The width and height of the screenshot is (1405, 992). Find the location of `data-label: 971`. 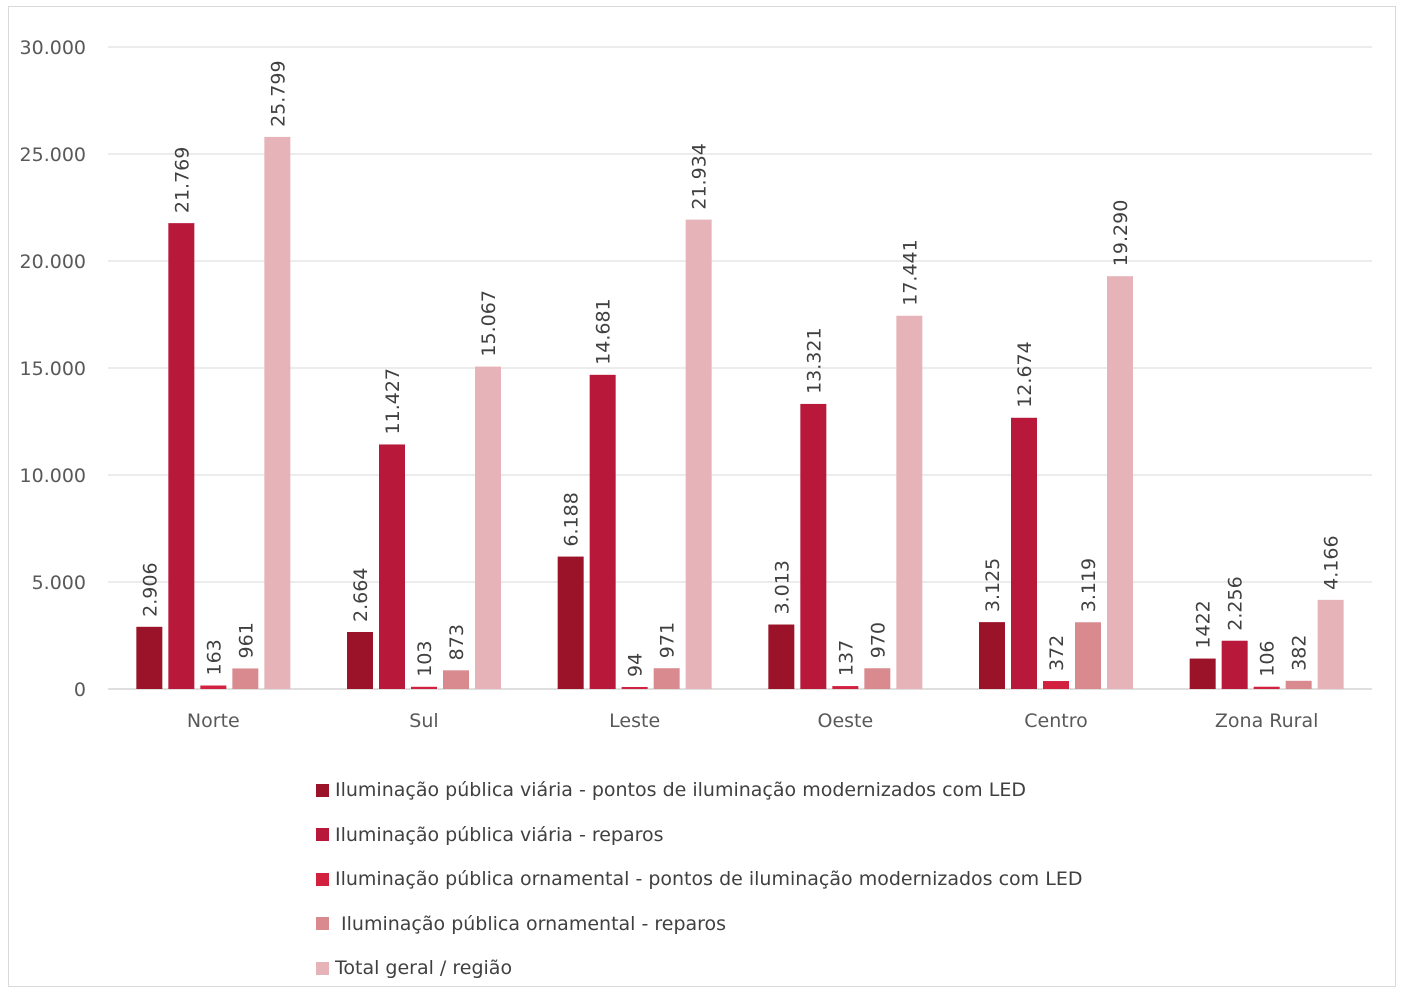

data-label: 971 is located at coordinates (668, 640).